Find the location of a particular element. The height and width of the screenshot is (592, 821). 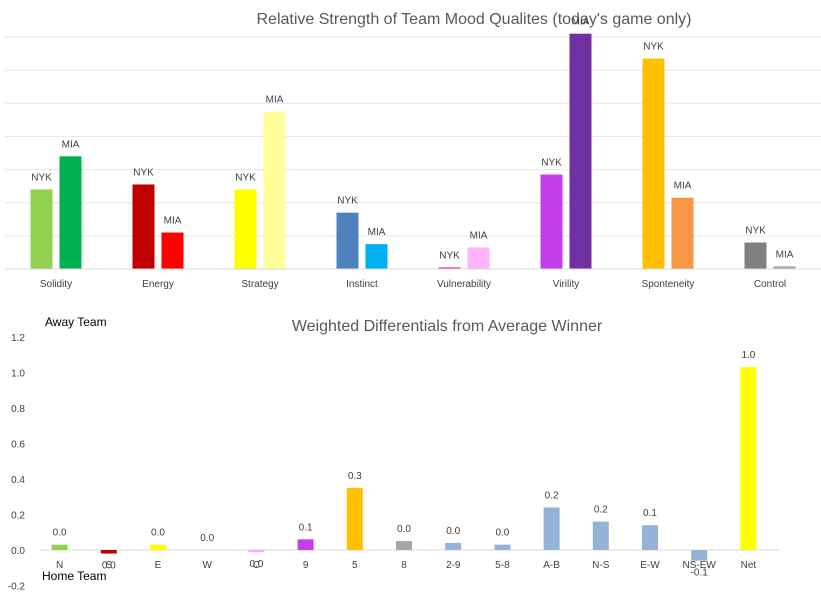

bar-n is located at coordinates (59, 547).